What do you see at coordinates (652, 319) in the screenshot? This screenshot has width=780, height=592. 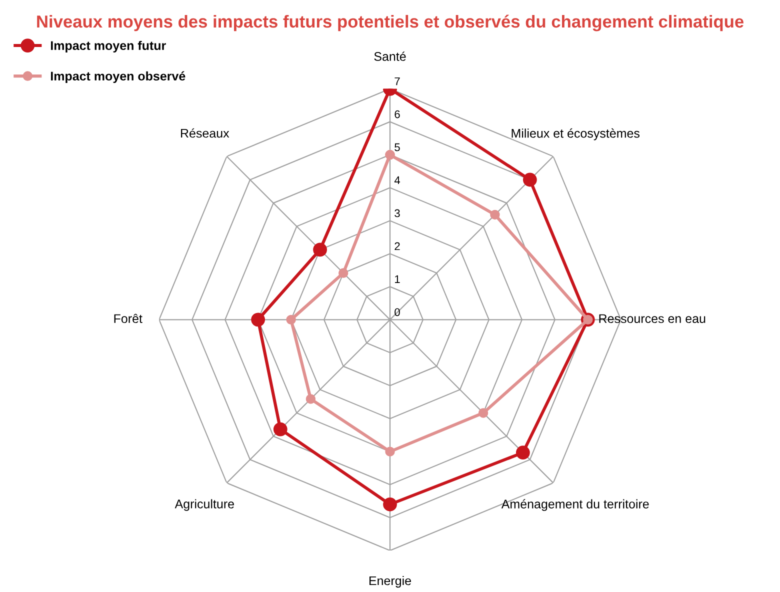 I see `spoke-label: Ressources en eau` at bounding box center [652, 319].